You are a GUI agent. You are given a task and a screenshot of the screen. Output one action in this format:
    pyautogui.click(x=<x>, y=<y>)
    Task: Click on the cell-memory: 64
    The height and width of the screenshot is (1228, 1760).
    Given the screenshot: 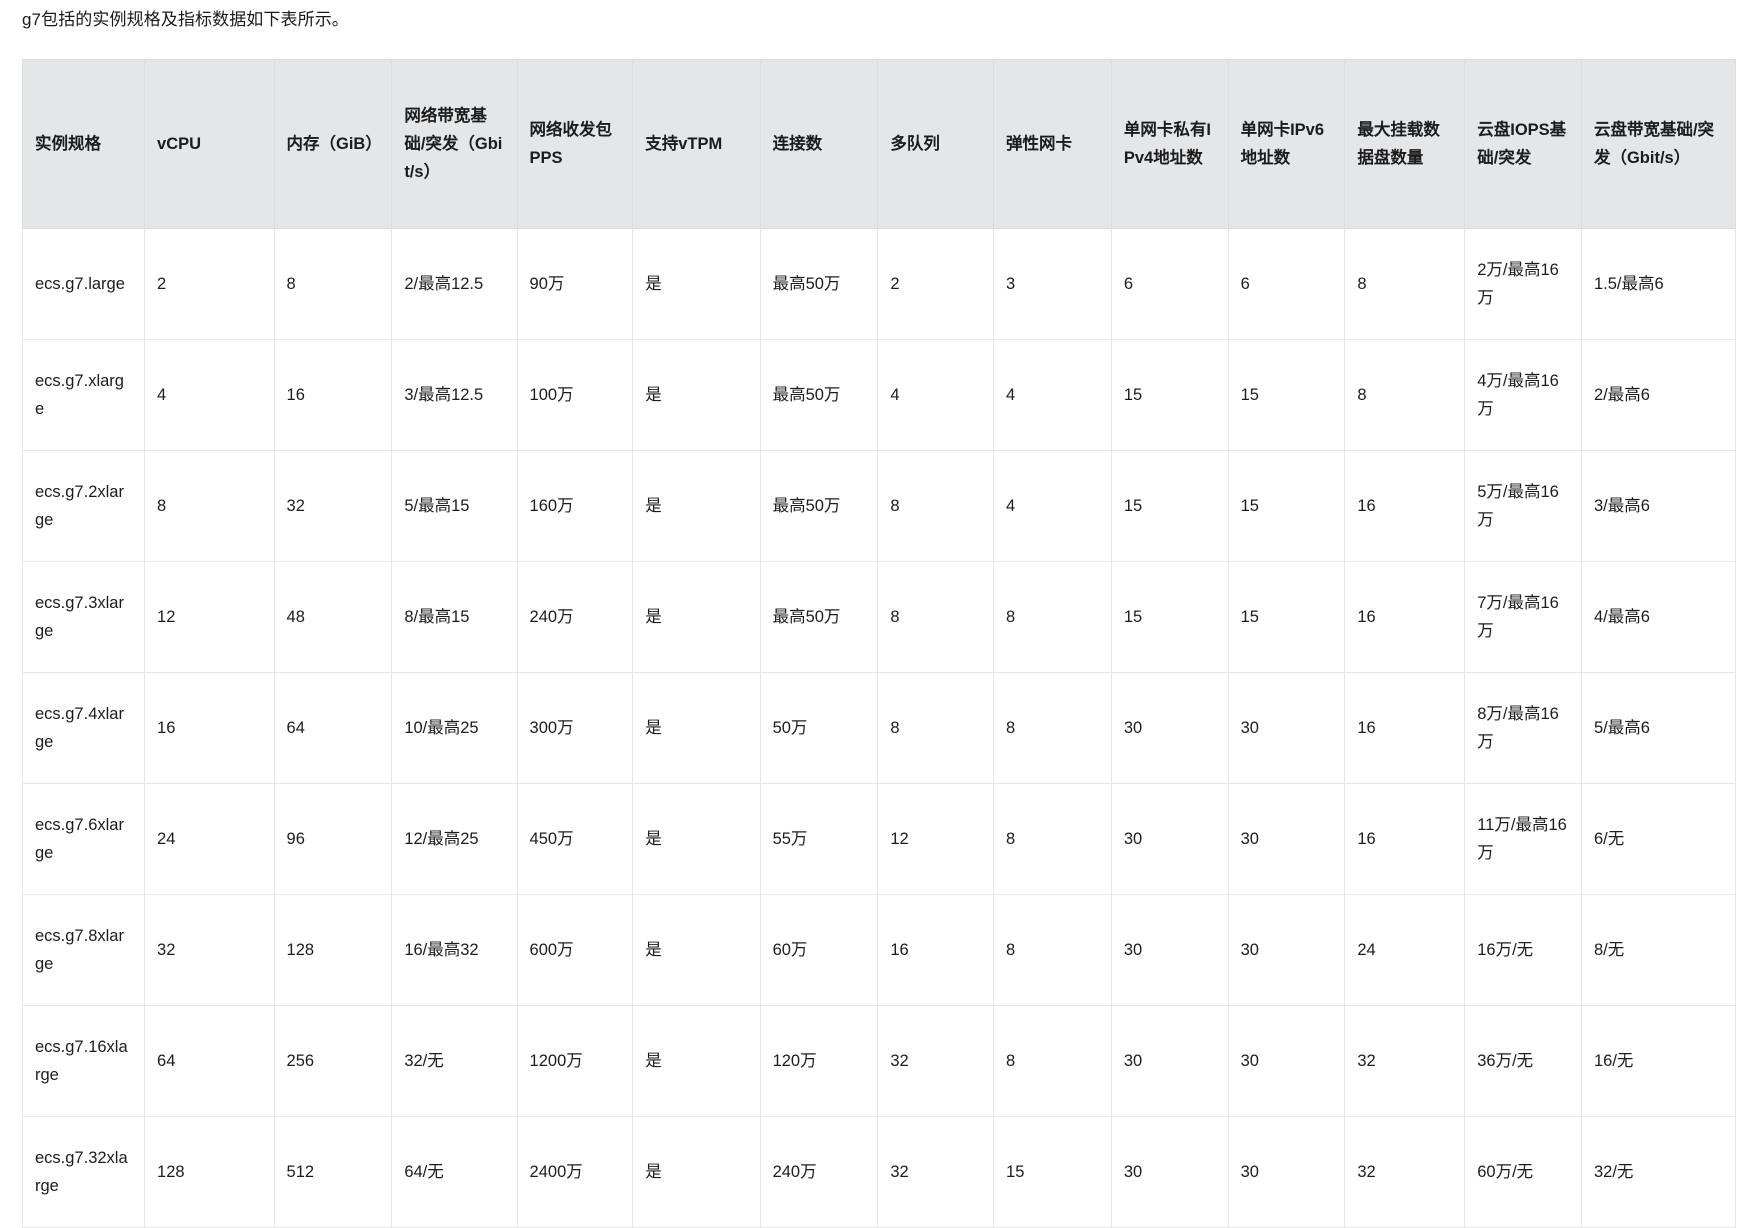 What is the action you would take?
    pyautogui.click(x=333, y=728)
    